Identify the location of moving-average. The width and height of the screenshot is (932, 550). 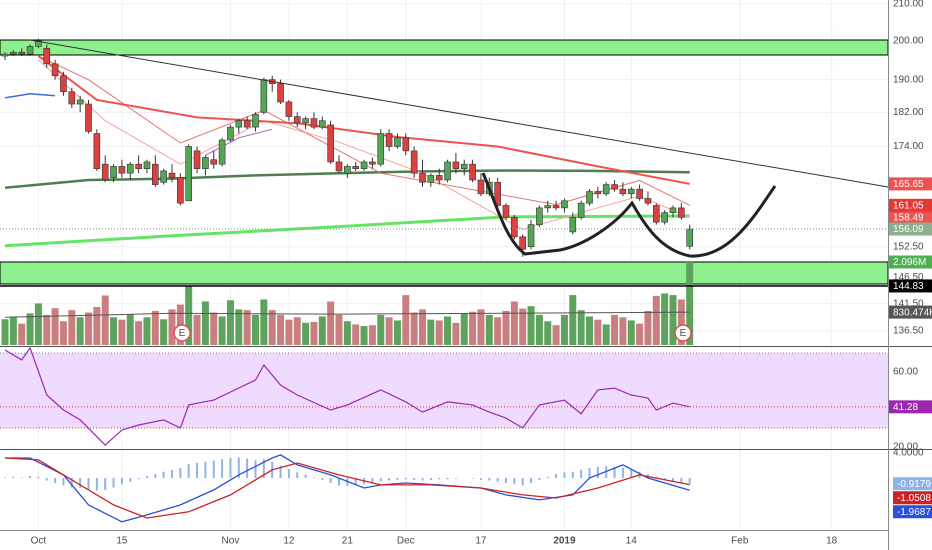
(239, 142).